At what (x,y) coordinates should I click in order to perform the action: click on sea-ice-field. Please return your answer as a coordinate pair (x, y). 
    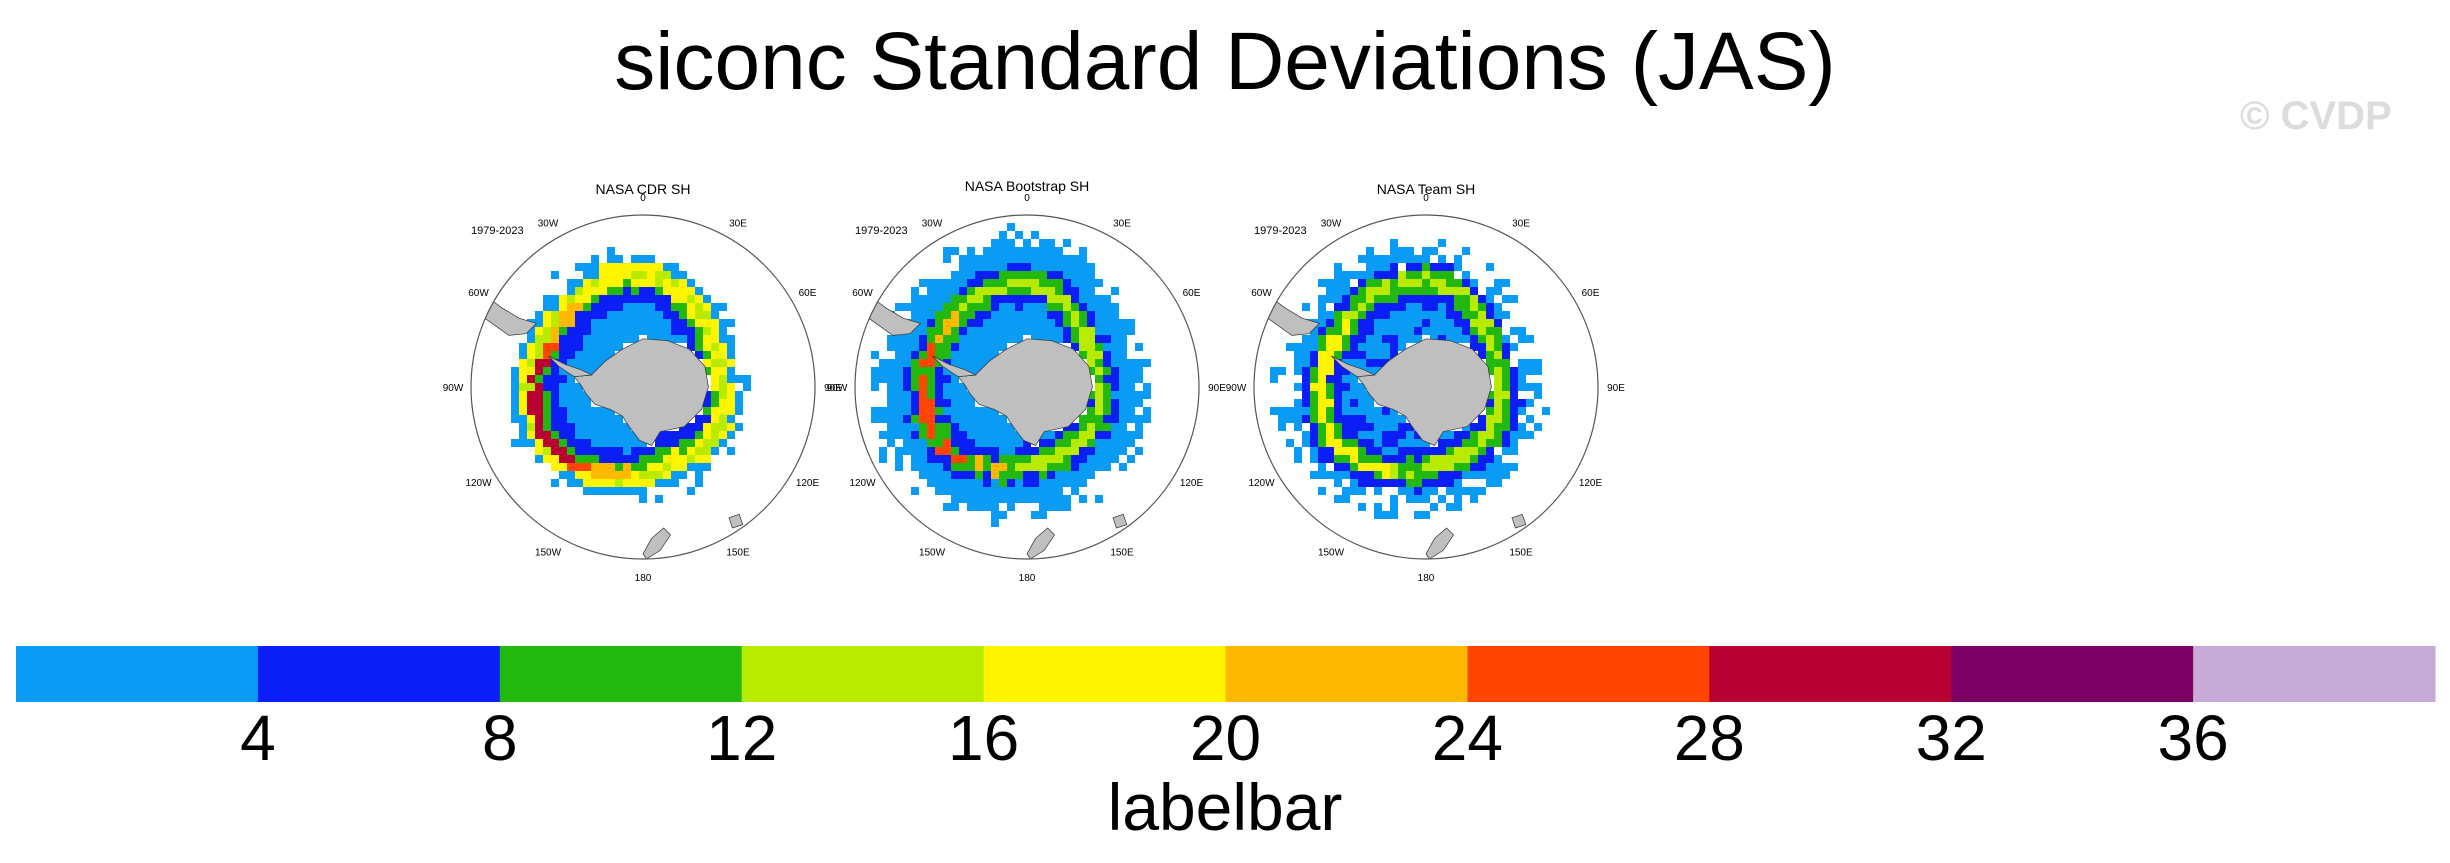
    Looking at the image, I should click on (631, 375).